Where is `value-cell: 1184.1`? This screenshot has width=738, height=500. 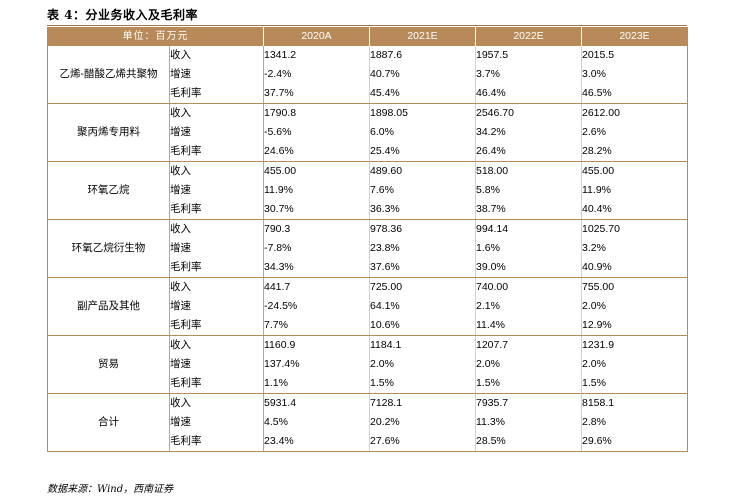
value-cell: 1184.1 is located at coordinates (422, 345).